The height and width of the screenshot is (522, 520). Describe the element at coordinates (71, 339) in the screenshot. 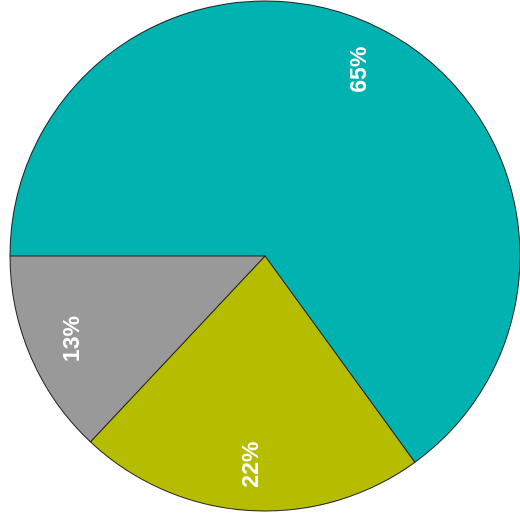

I see `slice-label: 13%` at that location.